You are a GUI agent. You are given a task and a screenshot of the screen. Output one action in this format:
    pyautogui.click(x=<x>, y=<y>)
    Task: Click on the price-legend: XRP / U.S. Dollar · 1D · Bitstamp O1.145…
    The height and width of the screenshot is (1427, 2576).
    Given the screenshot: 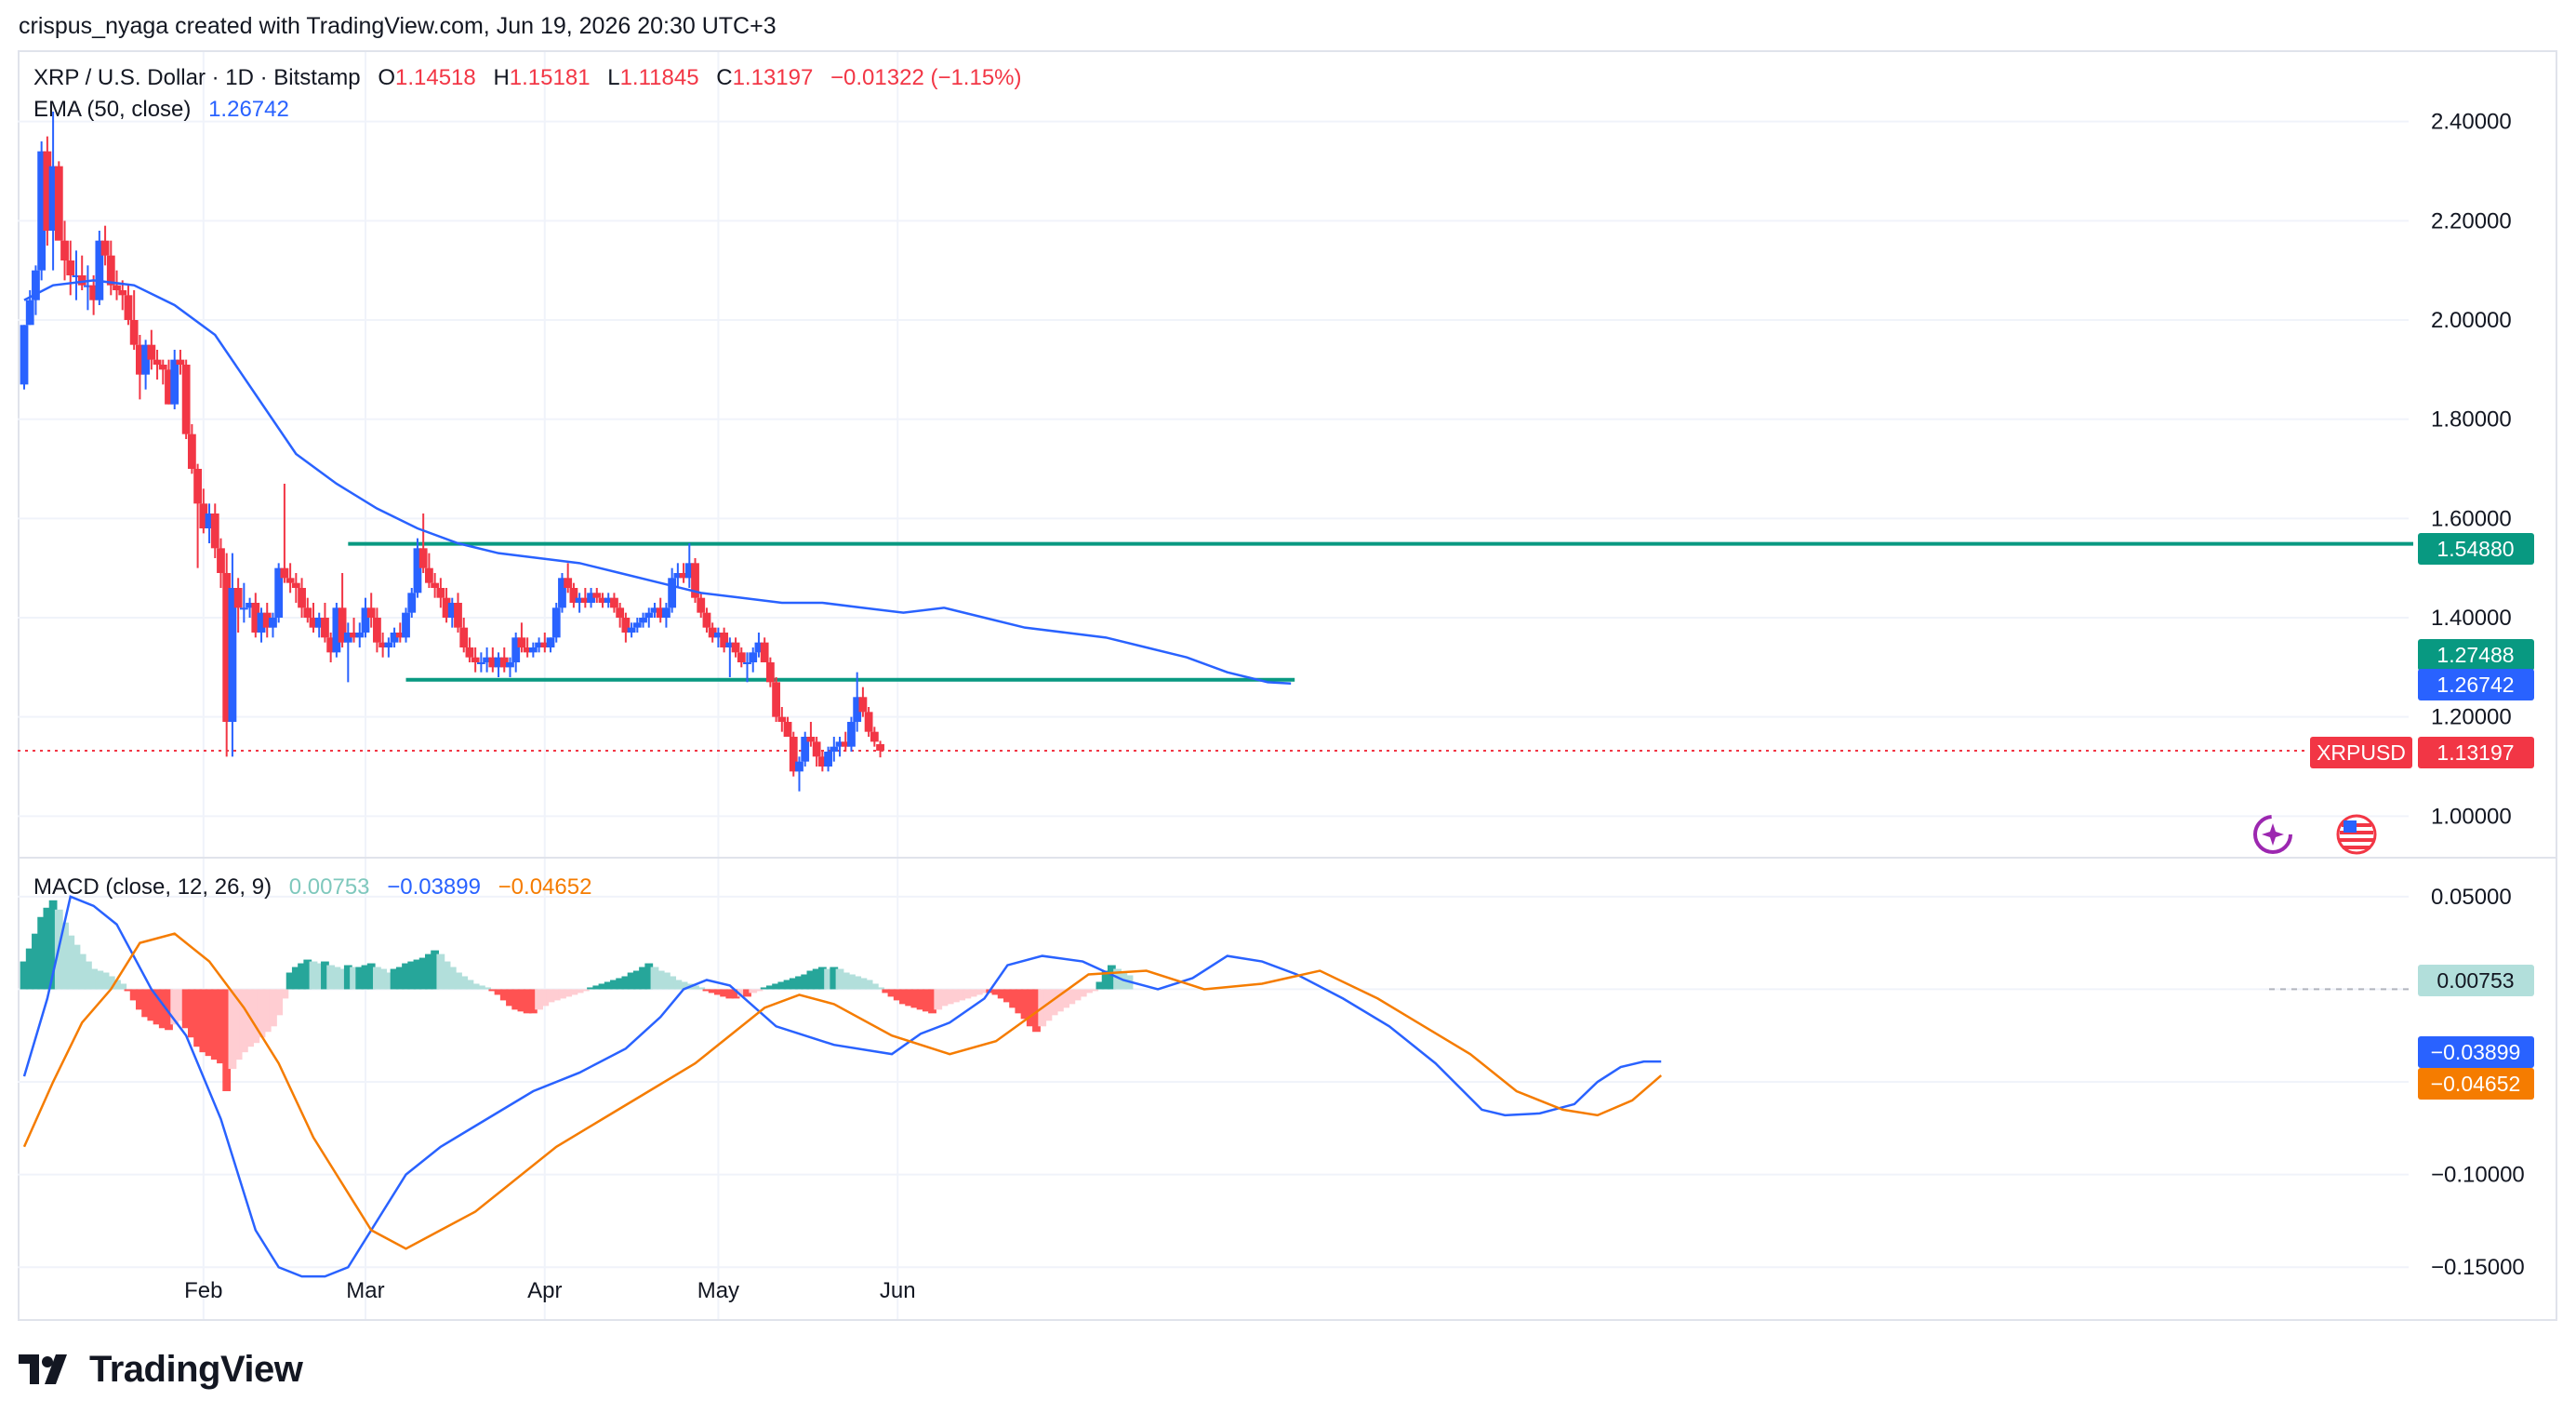 What is the action you would take?
    pyautogui.click(x=529, y=78)
    